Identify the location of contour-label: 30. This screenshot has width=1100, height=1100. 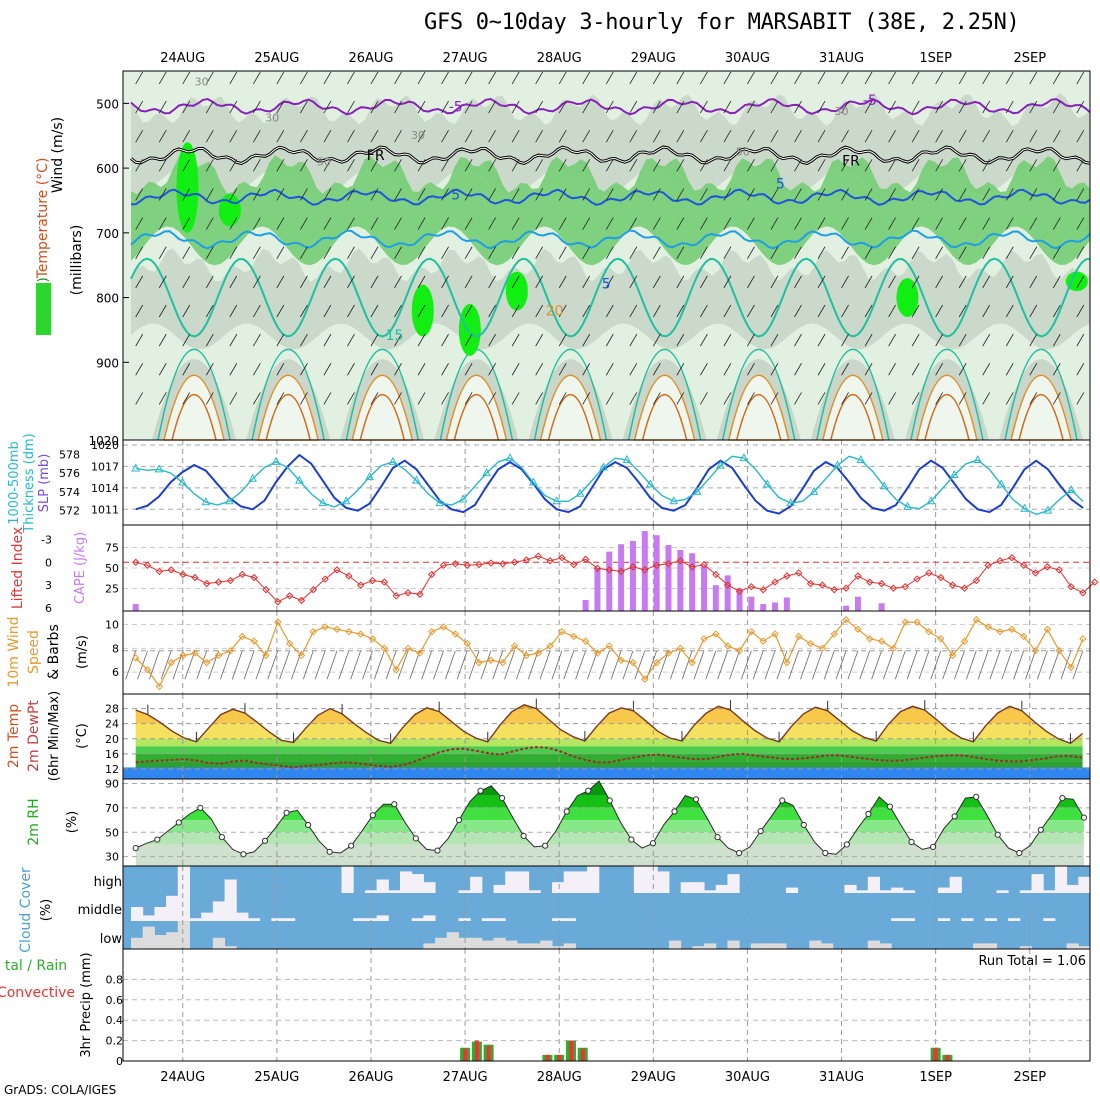
(842, 111).